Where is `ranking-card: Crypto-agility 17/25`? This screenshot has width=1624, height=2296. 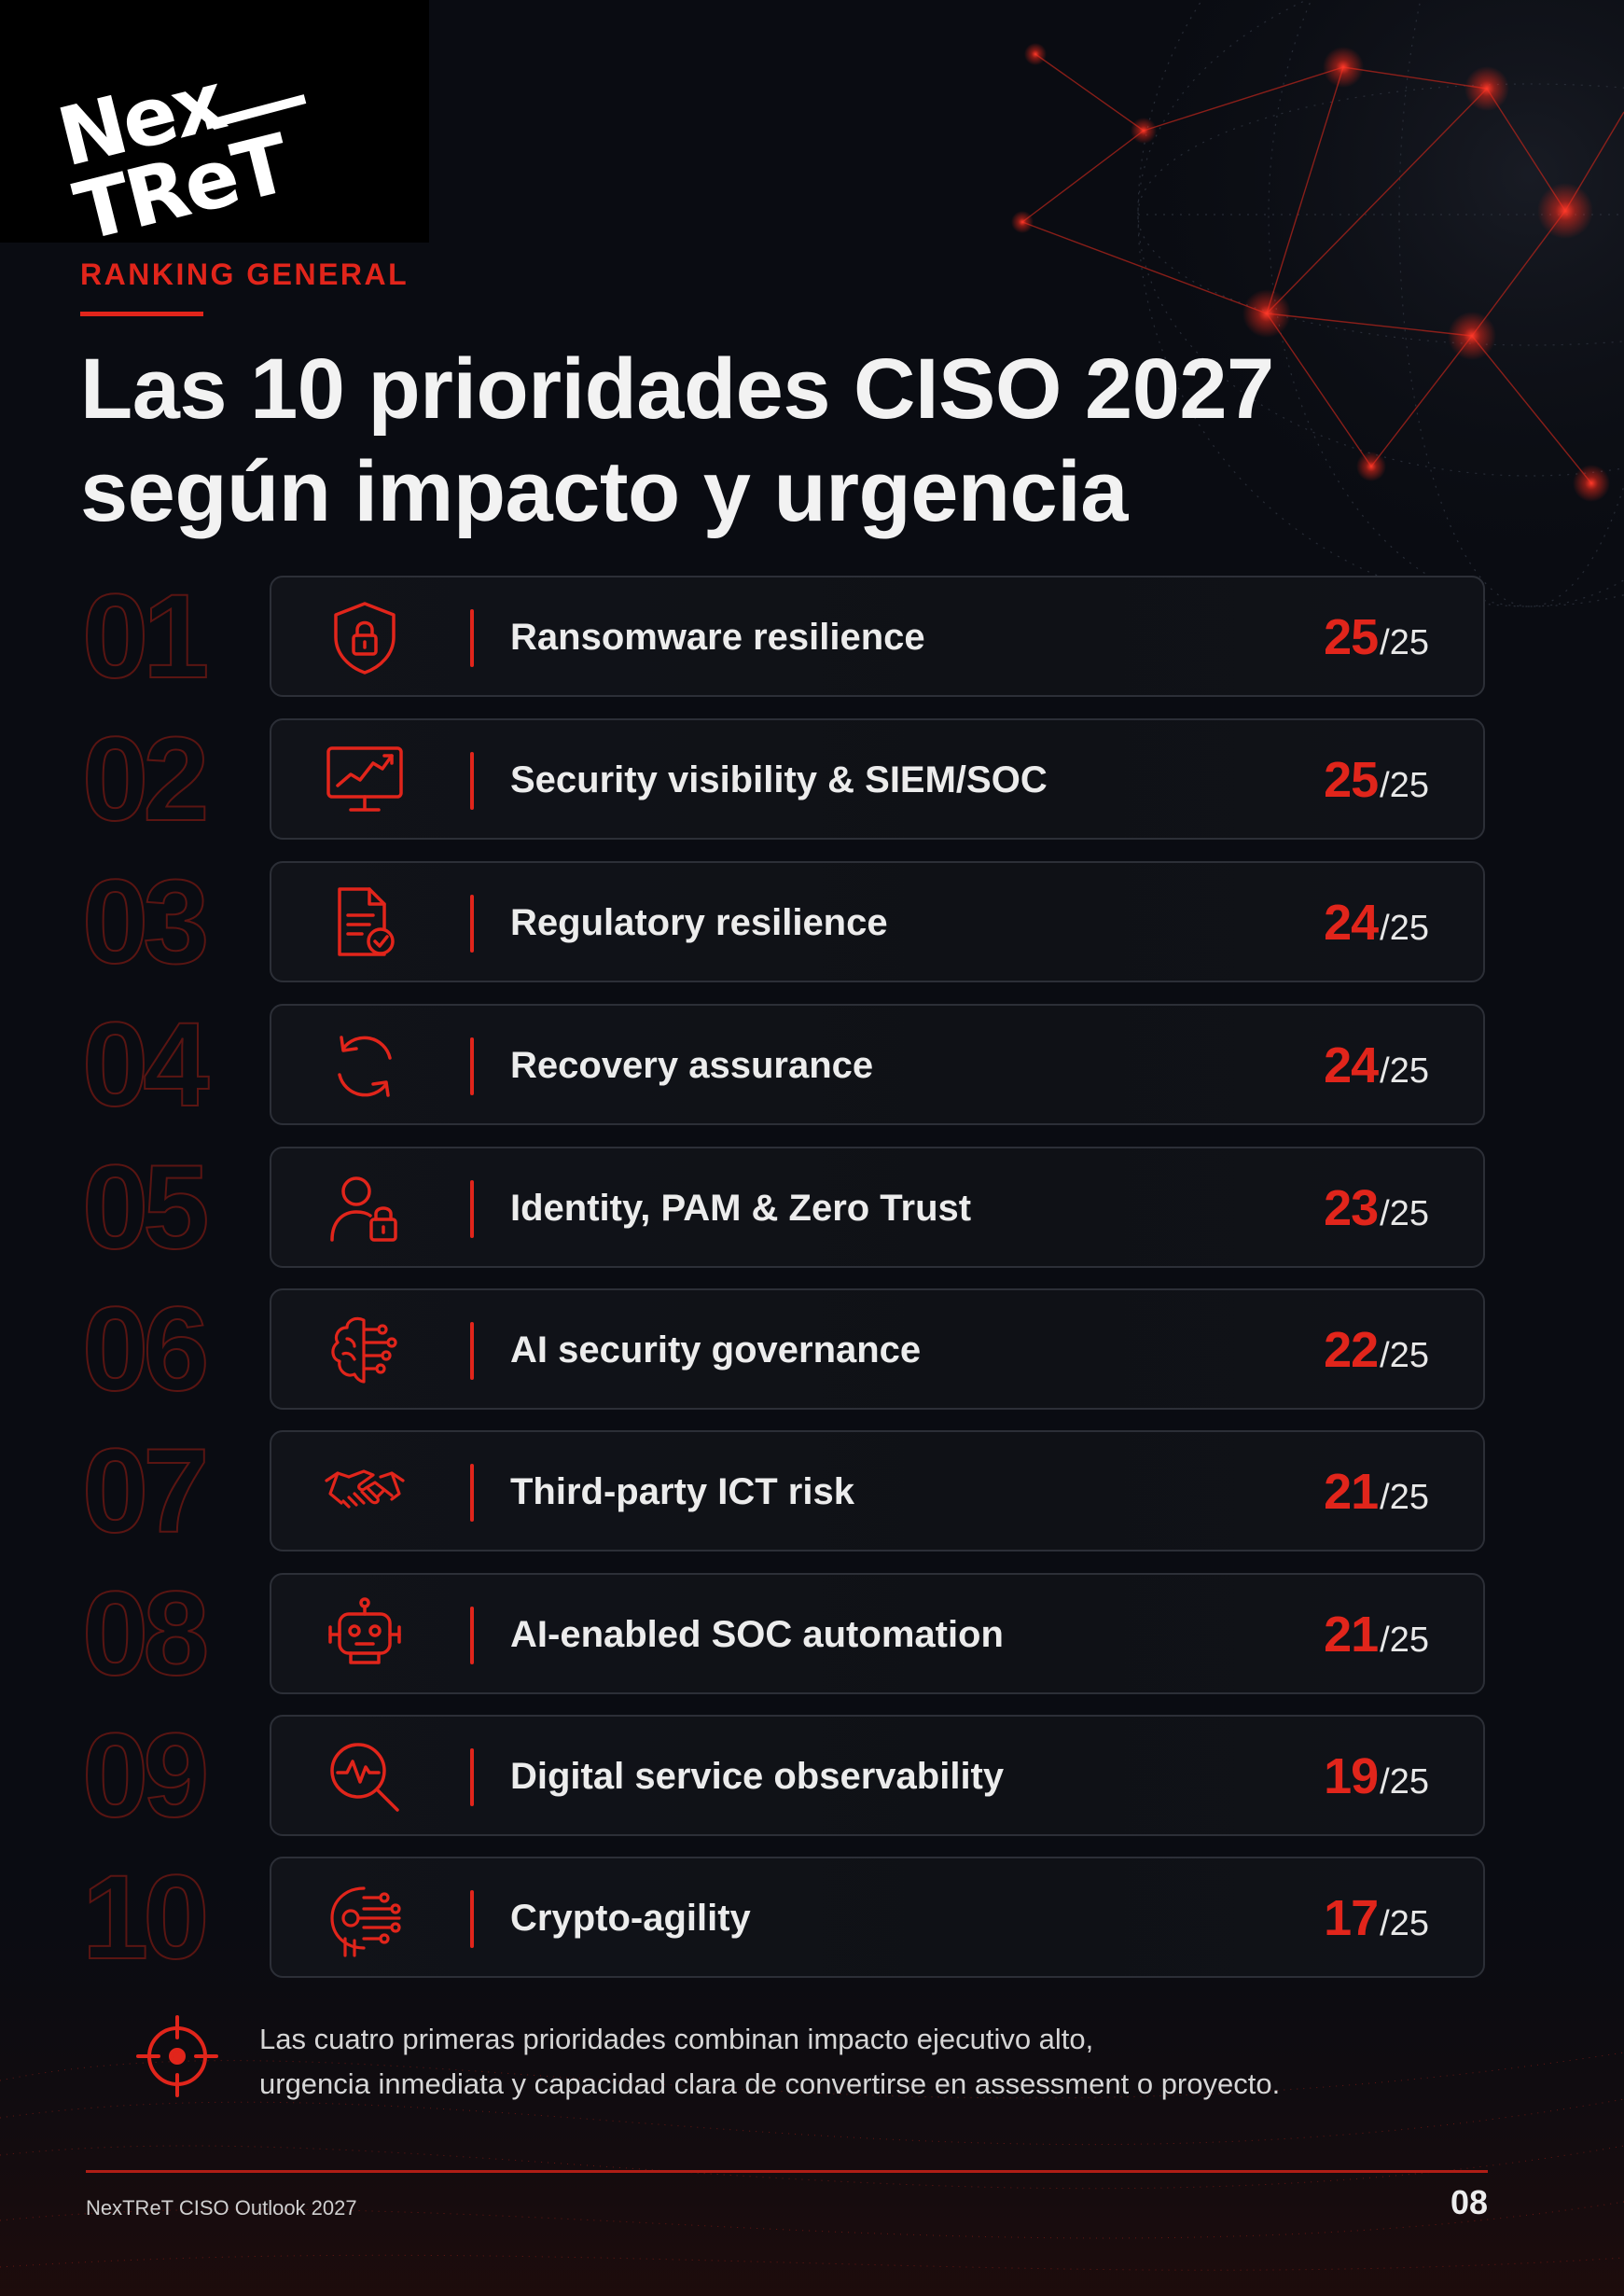 ranking-card: Crypto-agility 17/25 is located at coordinates (877, 1917).